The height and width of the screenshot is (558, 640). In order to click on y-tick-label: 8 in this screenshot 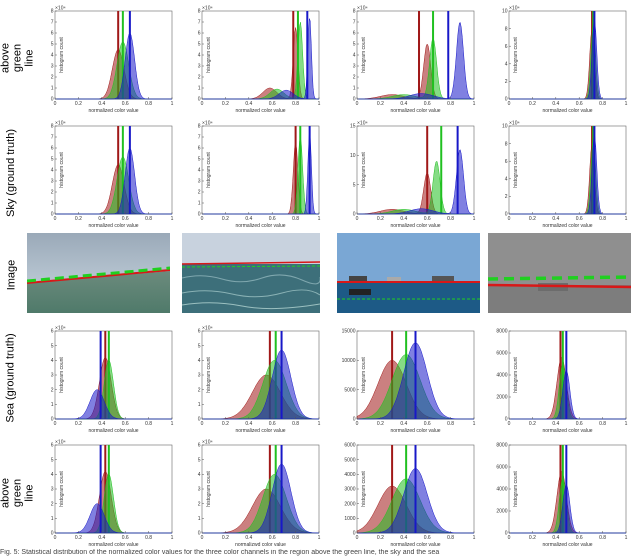, I will do `click(506, 29)`.